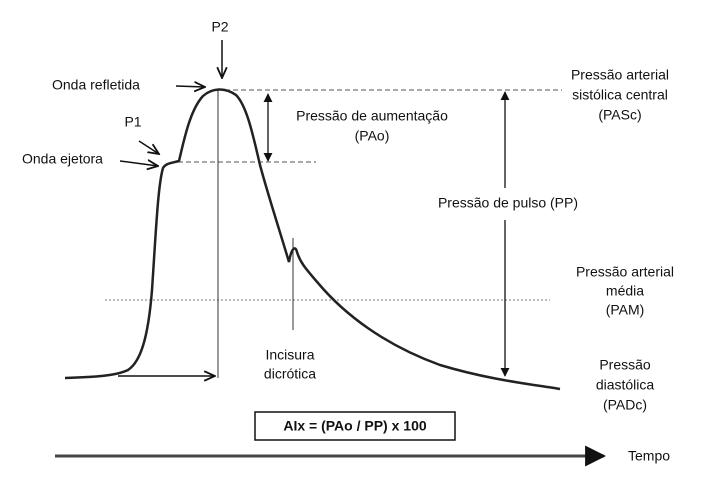  I want to click on label: Tempo, so click(649, 456).